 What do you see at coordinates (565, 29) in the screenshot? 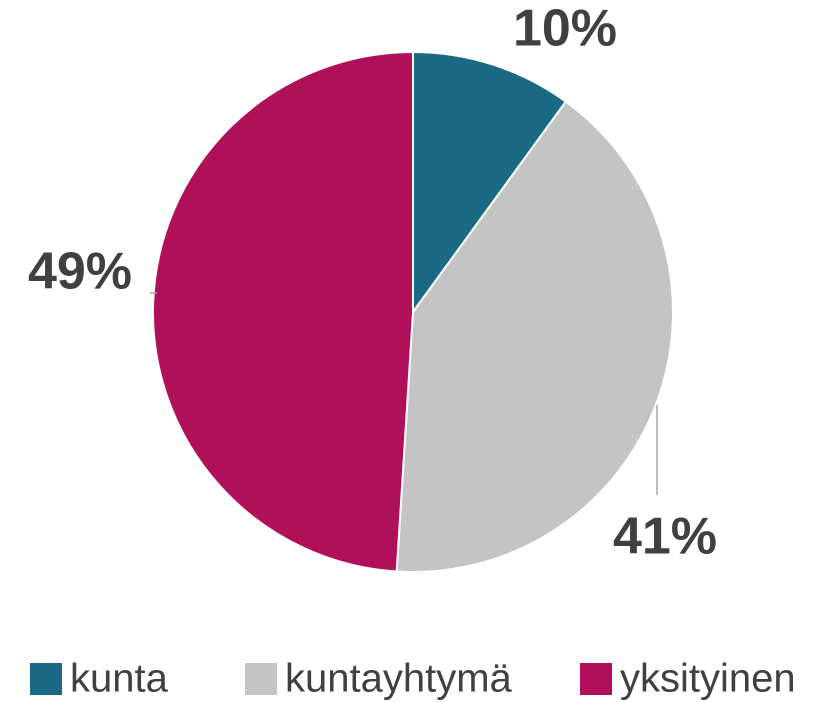
I see `data-label: 10%` at bounding box center [565, 29].